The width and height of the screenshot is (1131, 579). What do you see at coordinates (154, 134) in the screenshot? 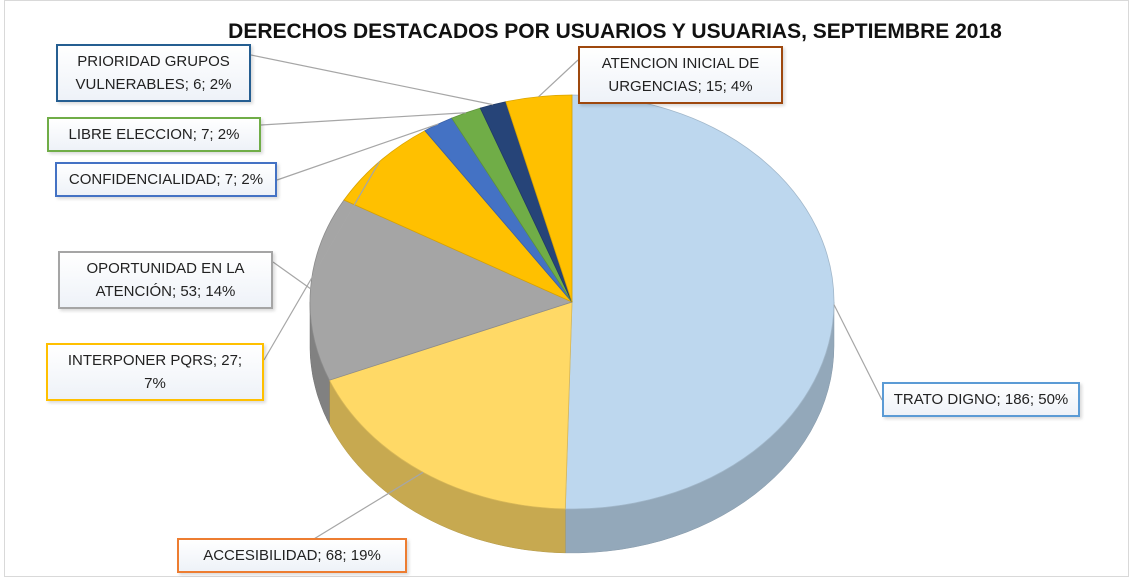
I see `data-label: LIBRE ELECCION; 7; 2%` at bounding box center [154, 134].